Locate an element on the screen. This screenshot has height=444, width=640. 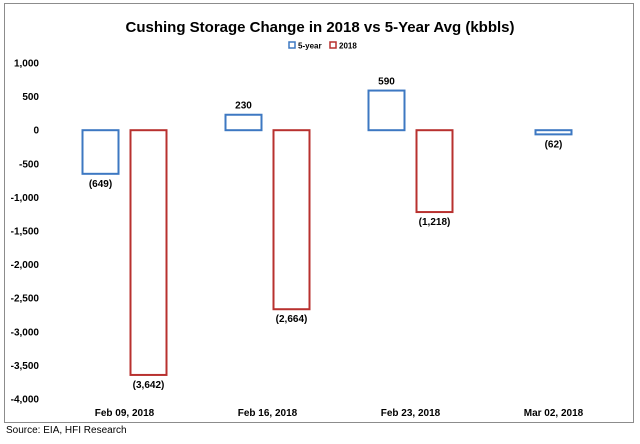
y-tick-label: 1,000 is located at coordinates (26, 64).